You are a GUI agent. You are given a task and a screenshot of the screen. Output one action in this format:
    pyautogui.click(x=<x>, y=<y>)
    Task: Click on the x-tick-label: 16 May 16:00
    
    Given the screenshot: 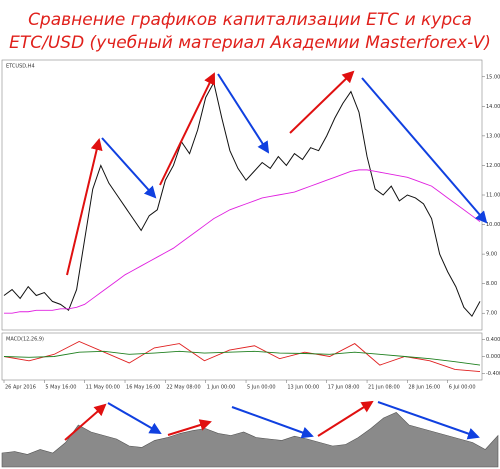 What is the action you would take?
    pyautogui.click(x=143, y=388)
    